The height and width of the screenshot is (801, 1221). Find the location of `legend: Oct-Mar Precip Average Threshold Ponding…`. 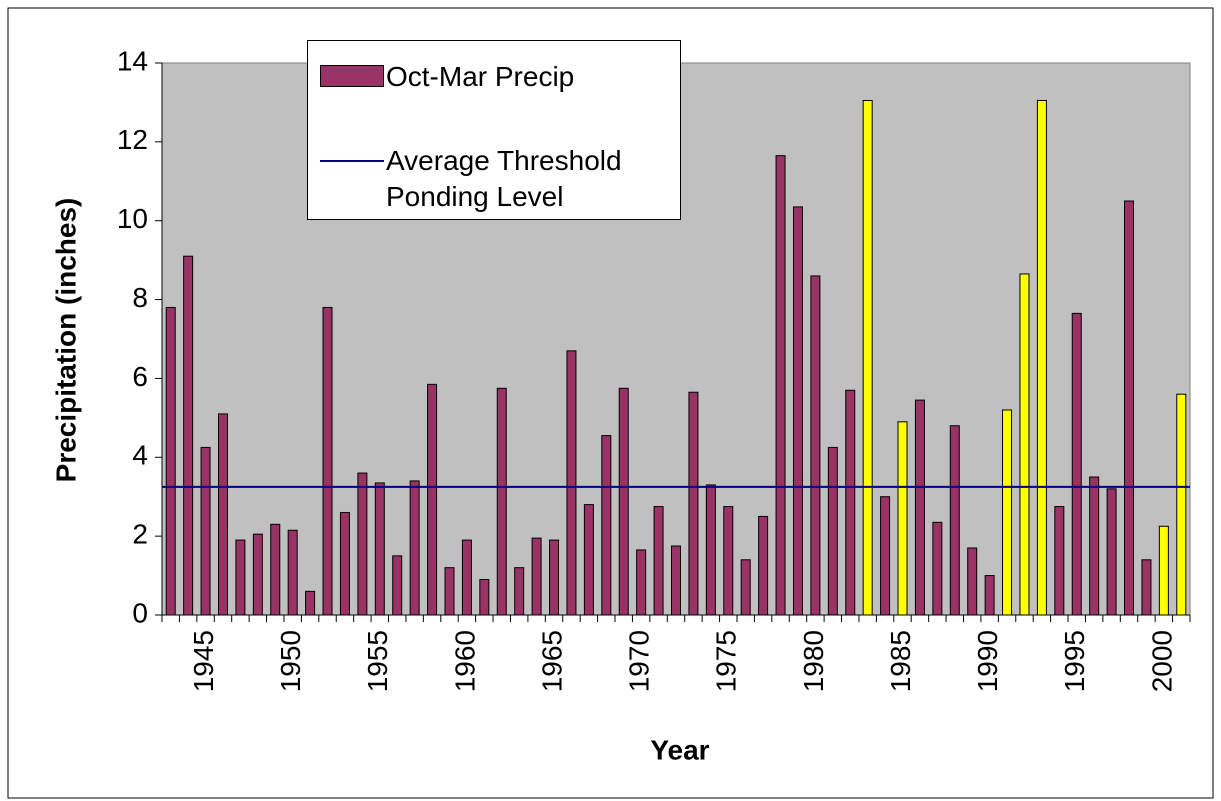

legend: Oct-Mar Precip Average Threshold Ponding… is located at coordinates (494, 130).